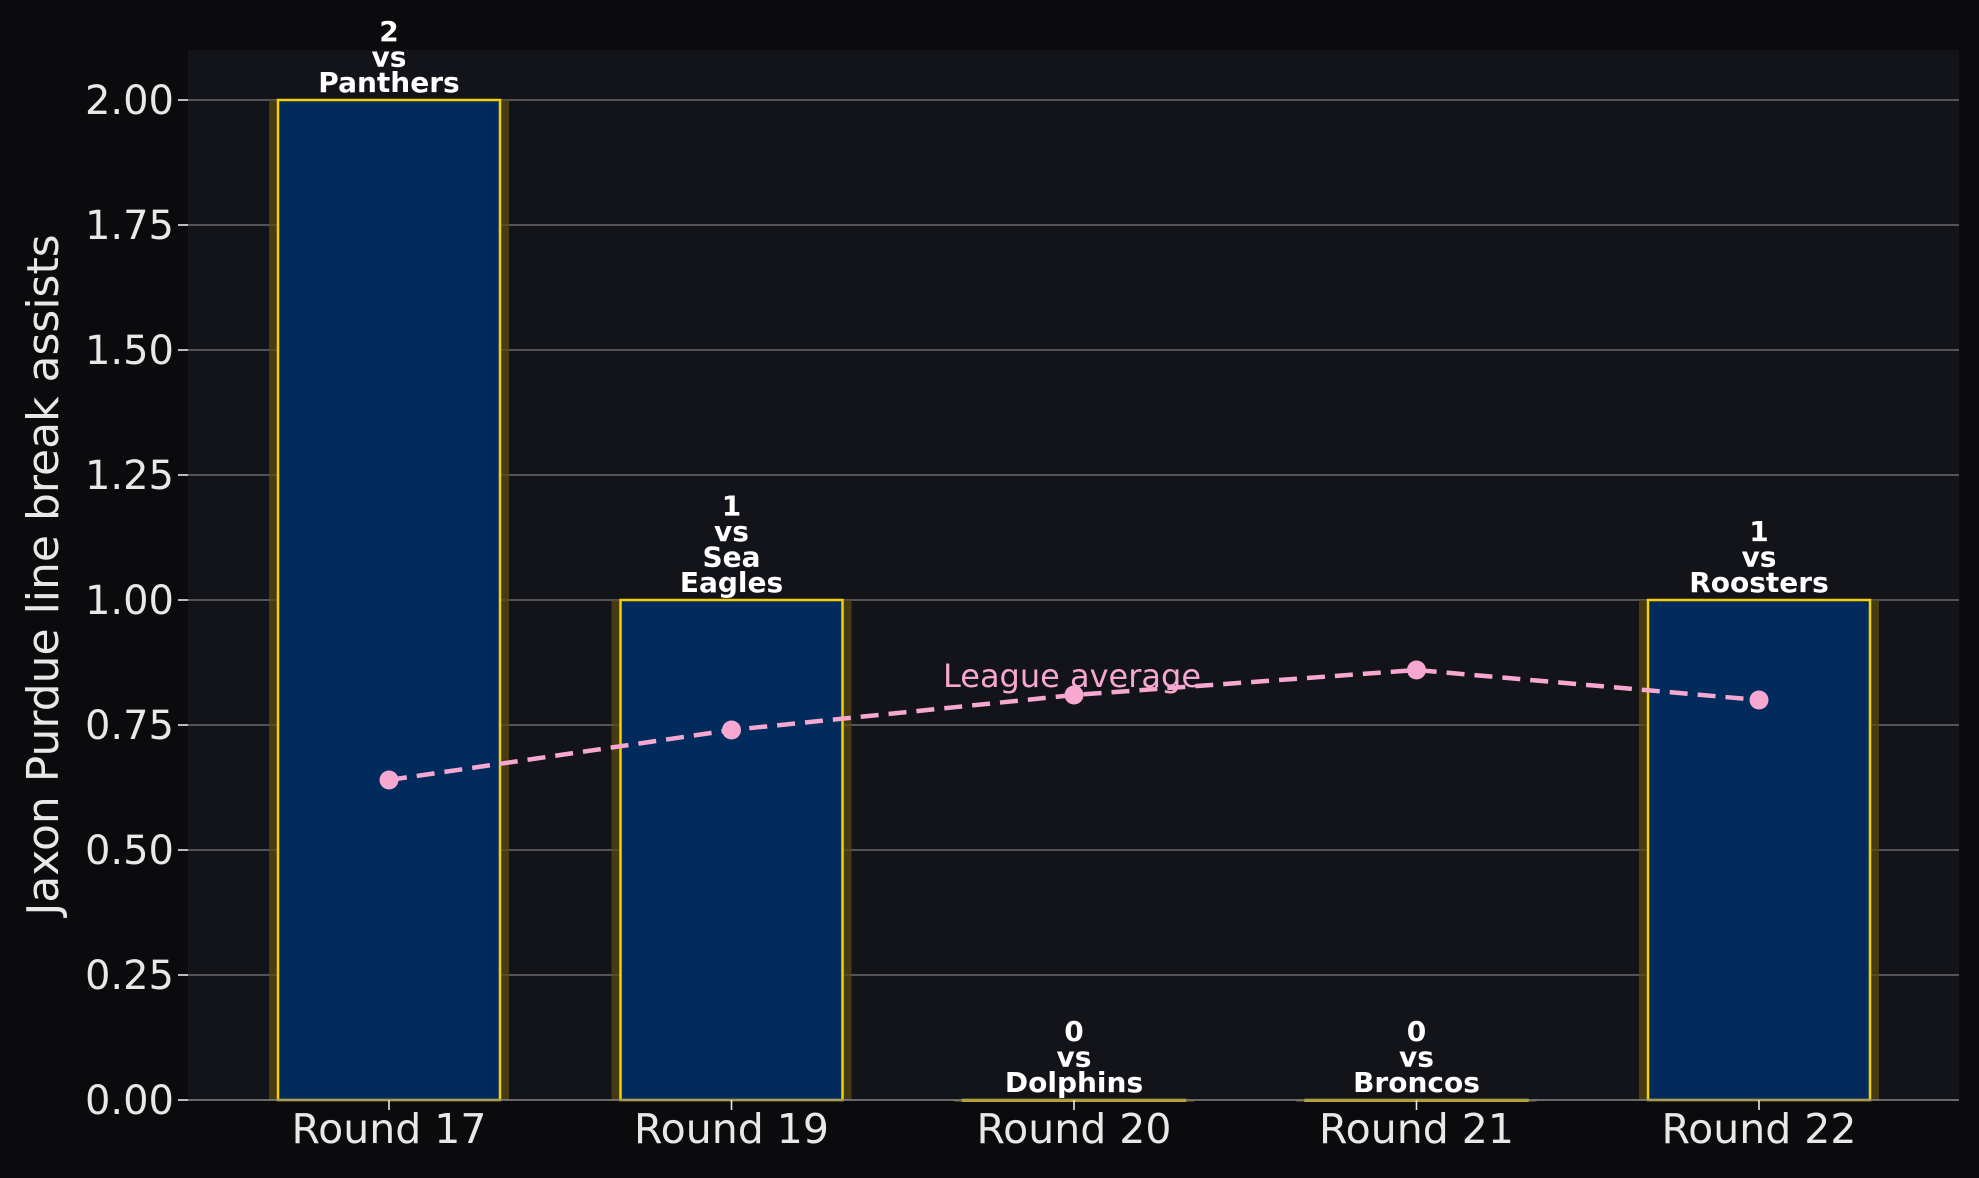  I want to click on bar-value-label: Eagles, so click(731, 582).